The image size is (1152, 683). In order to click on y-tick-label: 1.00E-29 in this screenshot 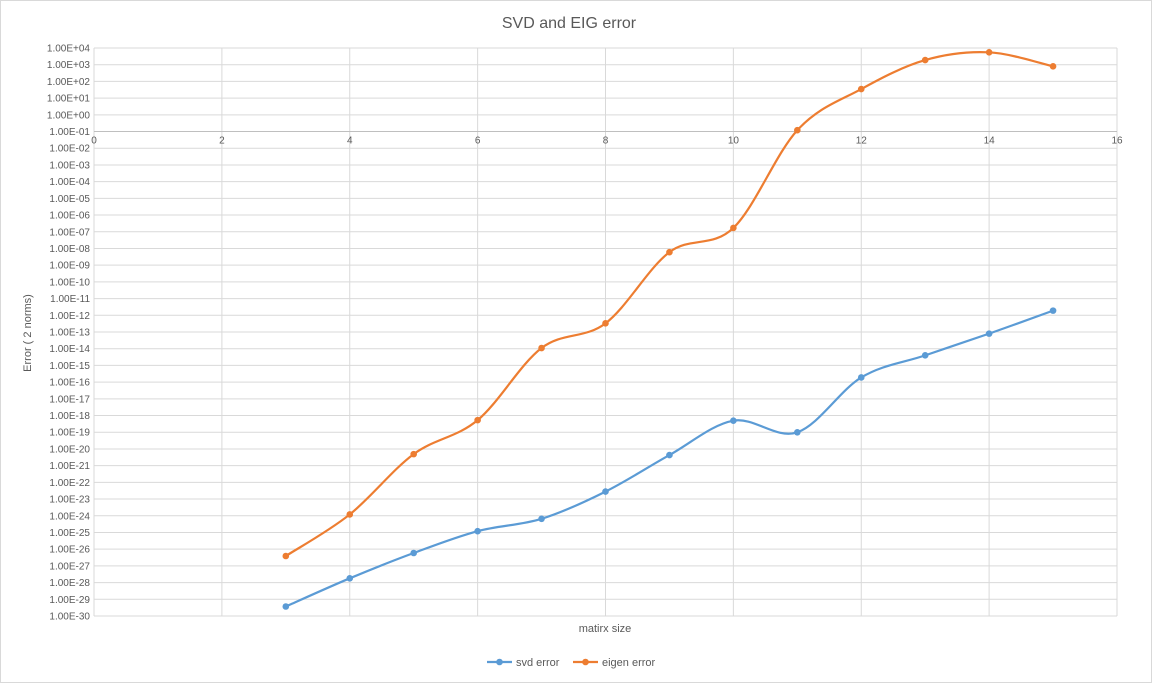, I will do `click(69, 600)`.